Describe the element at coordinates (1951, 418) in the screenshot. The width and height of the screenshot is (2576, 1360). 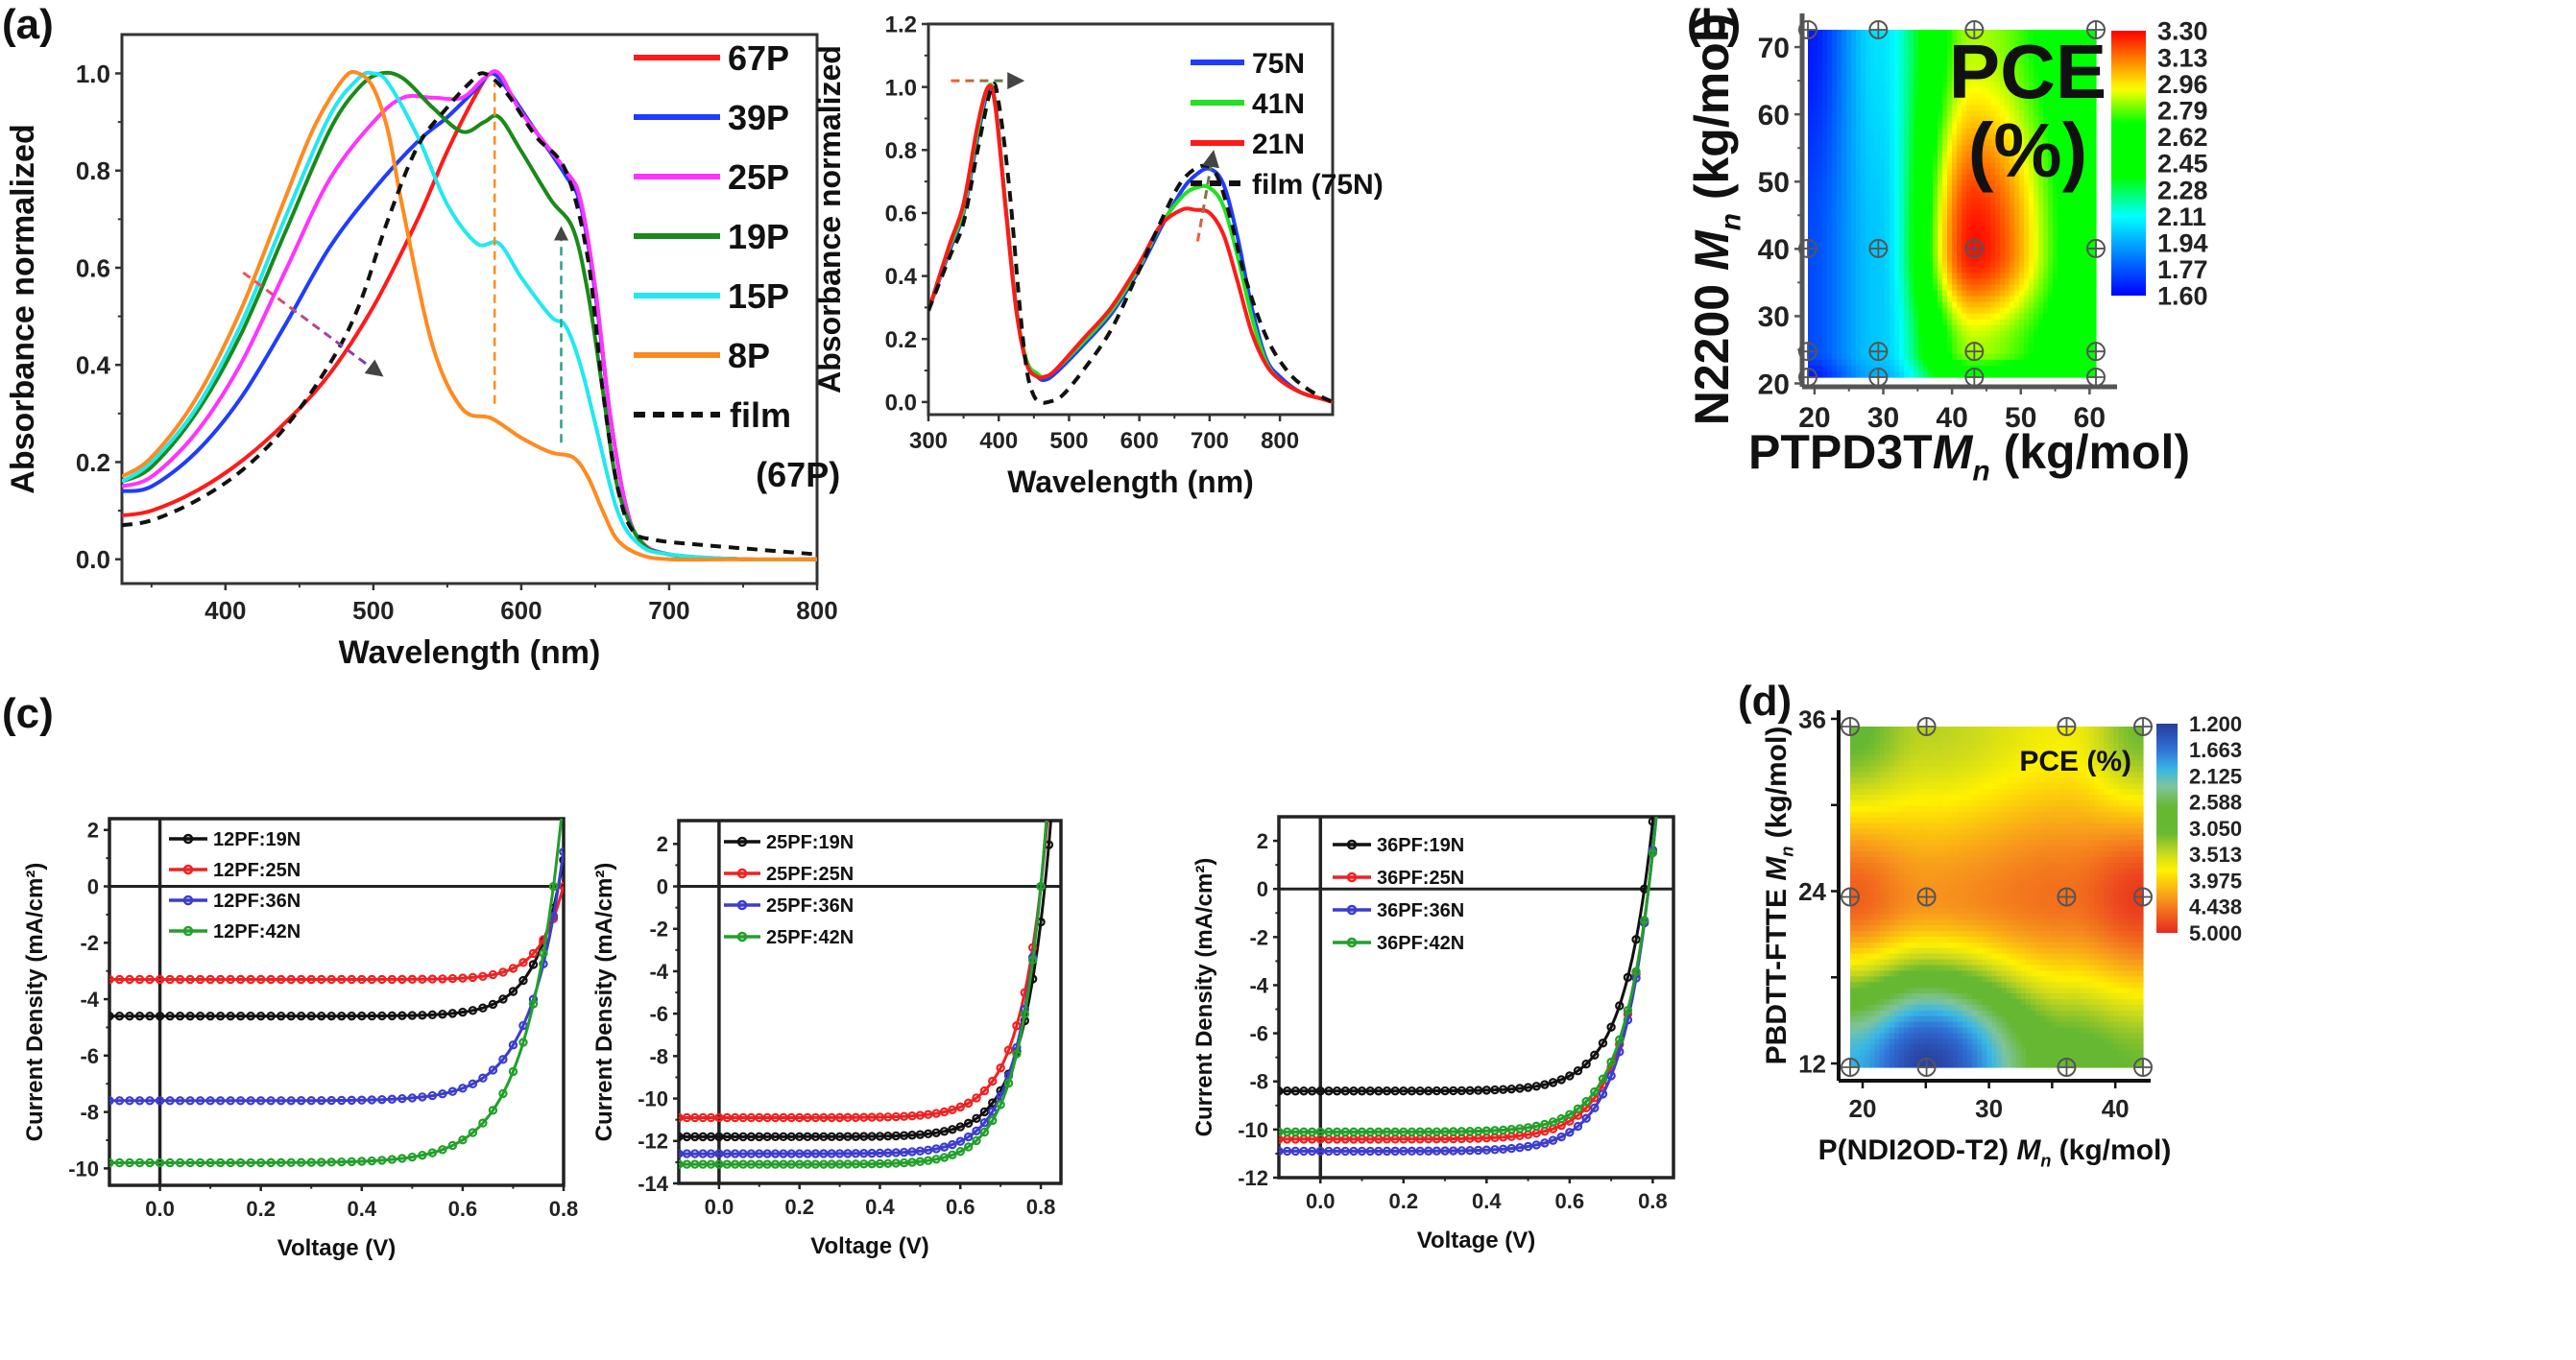
I see `x-tick-label: 40` at that location.